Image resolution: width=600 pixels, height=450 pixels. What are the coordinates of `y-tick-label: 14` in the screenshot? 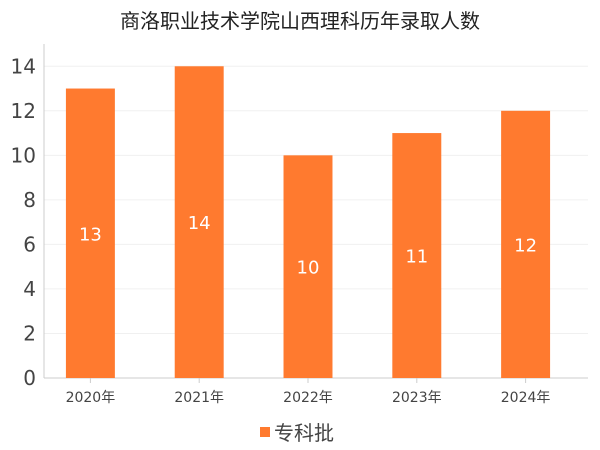 It's located at (23, 66).